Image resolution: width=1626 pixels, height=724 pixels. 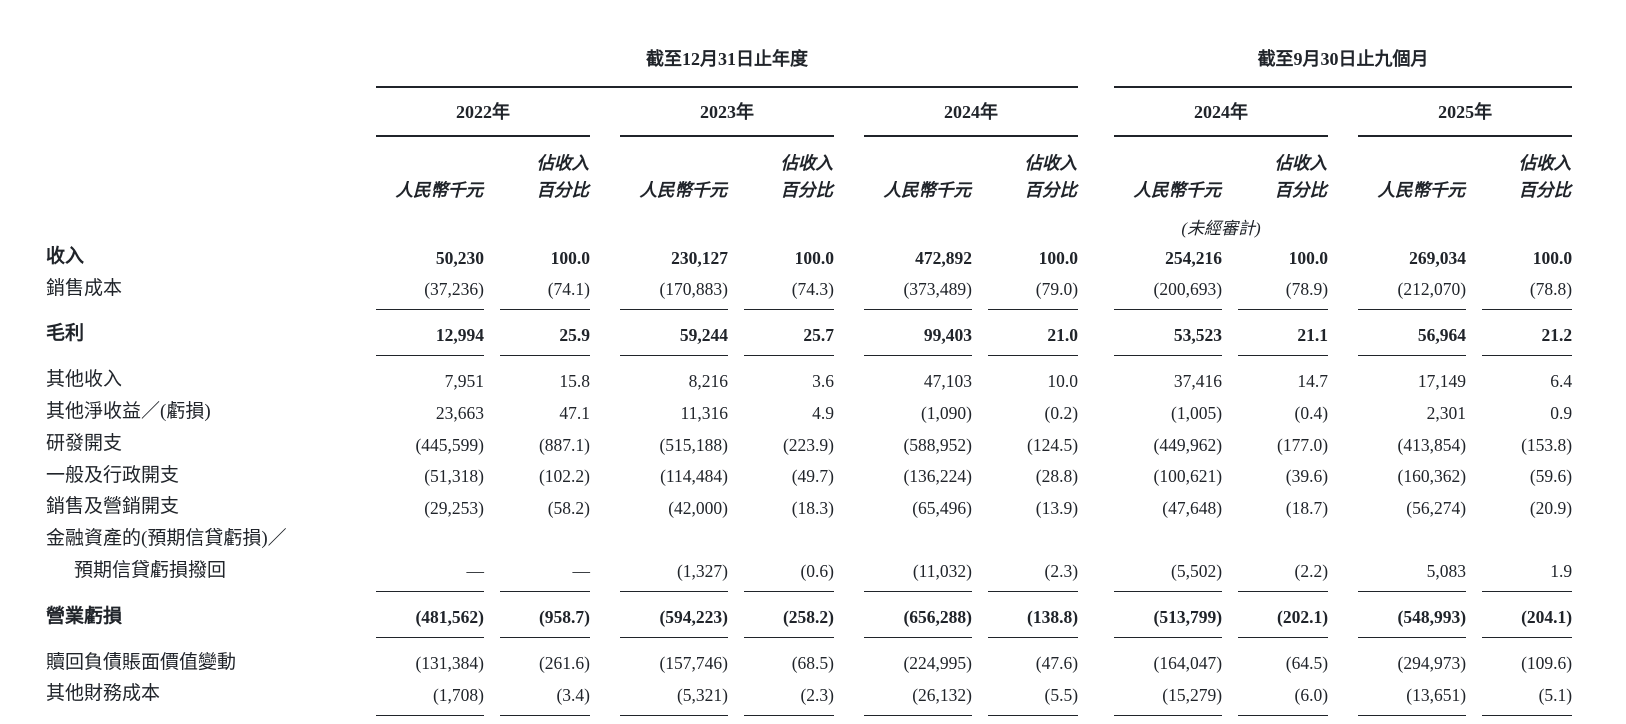 I want to click on cell-value: 21.0, so click(x=1033, y=332).